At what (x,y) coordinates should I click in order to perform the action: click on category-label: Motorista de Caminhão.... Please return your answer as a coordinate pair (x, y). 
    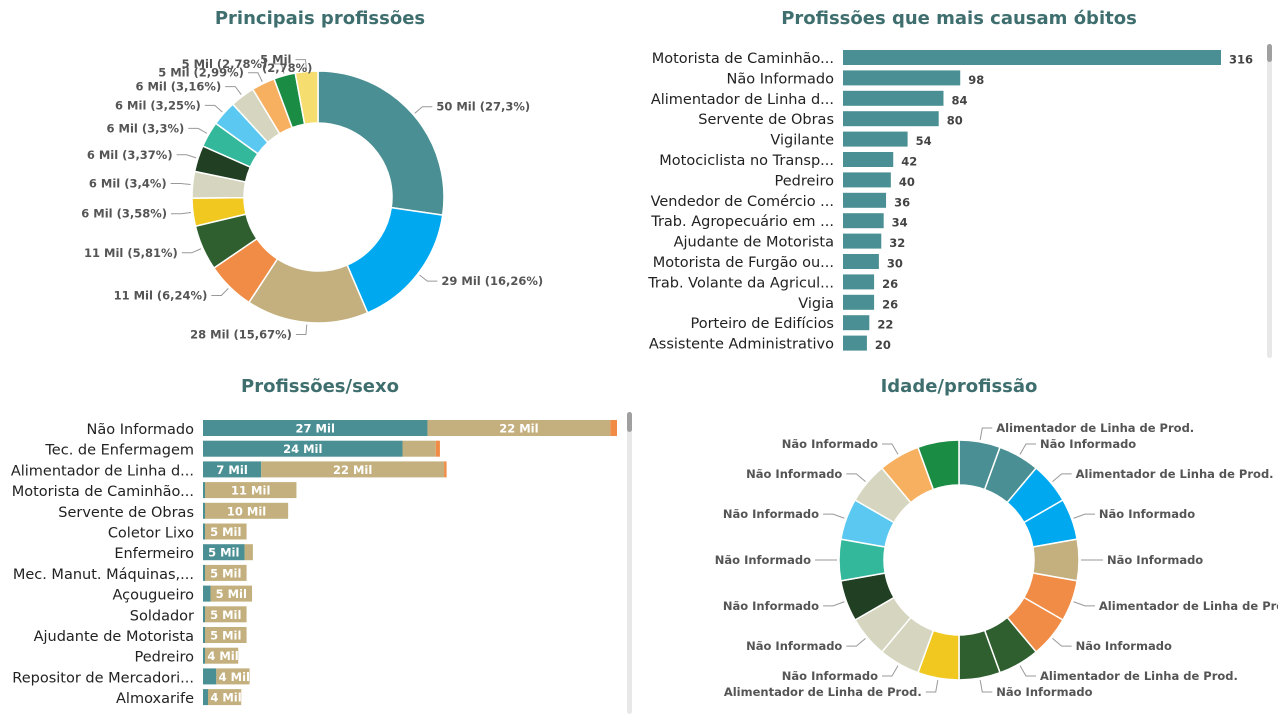
    Looking at the image, I should click on (103, 492).